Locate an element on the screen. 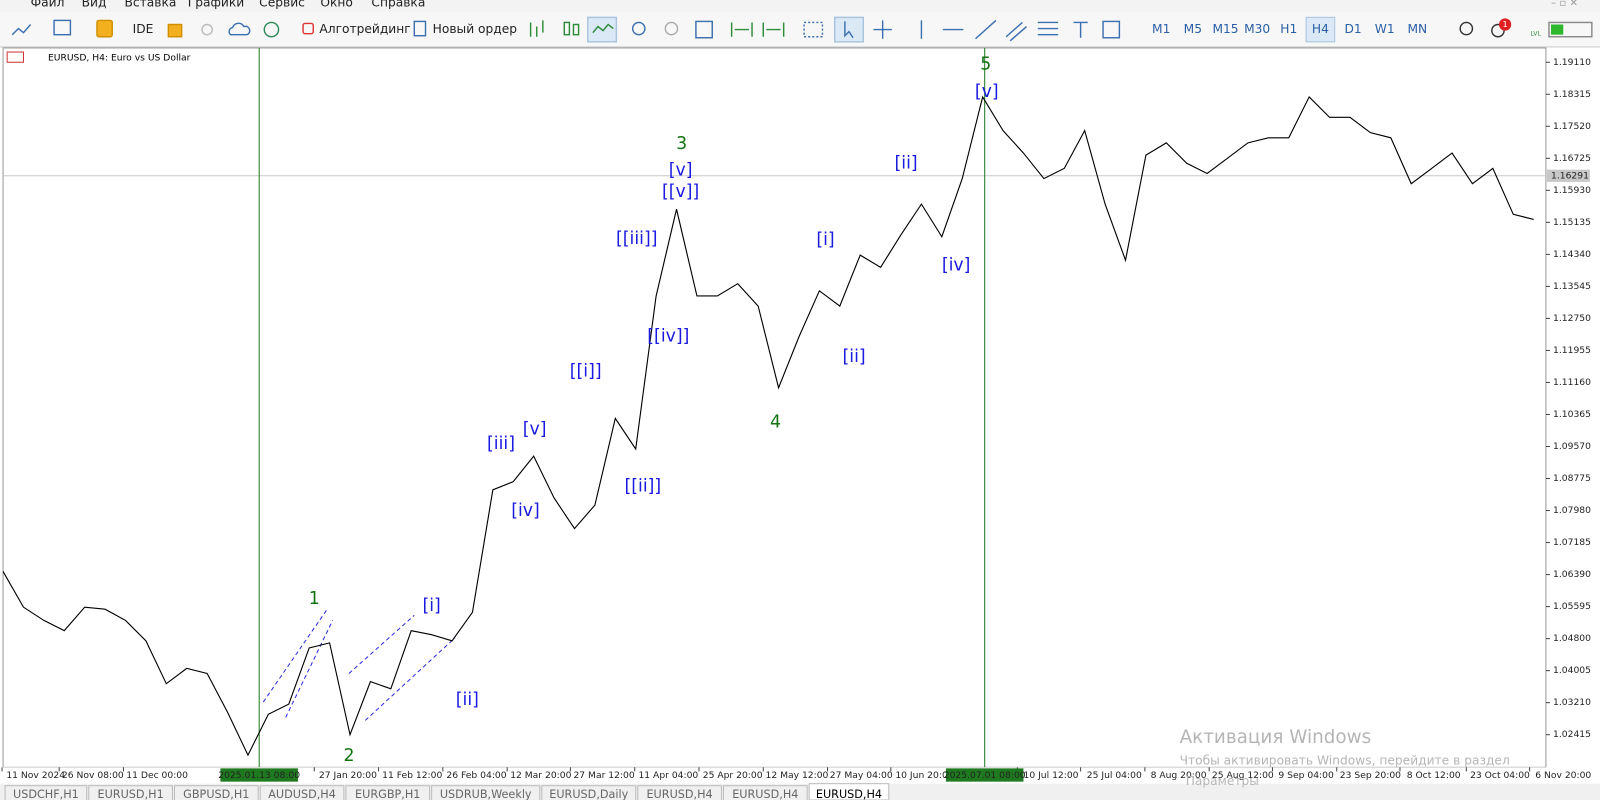 Image resolution: width=1600 pixels, height=800 pixels. radio-icon is located at coordinates (207, 29).